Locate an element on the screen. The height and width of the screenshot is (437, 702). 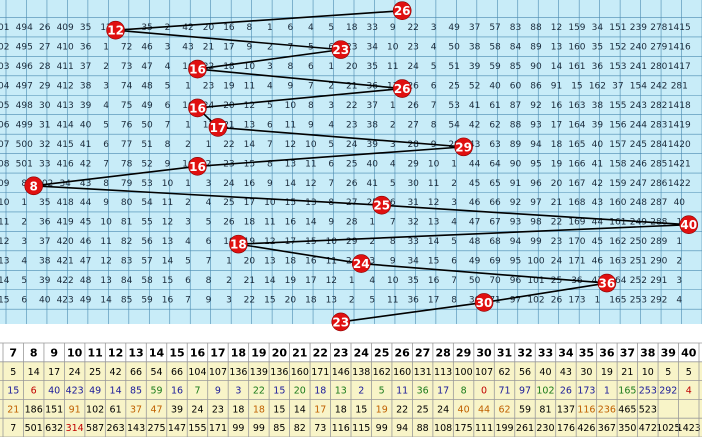
grid-cell-value: 25 is located at coordinates (351, 164).